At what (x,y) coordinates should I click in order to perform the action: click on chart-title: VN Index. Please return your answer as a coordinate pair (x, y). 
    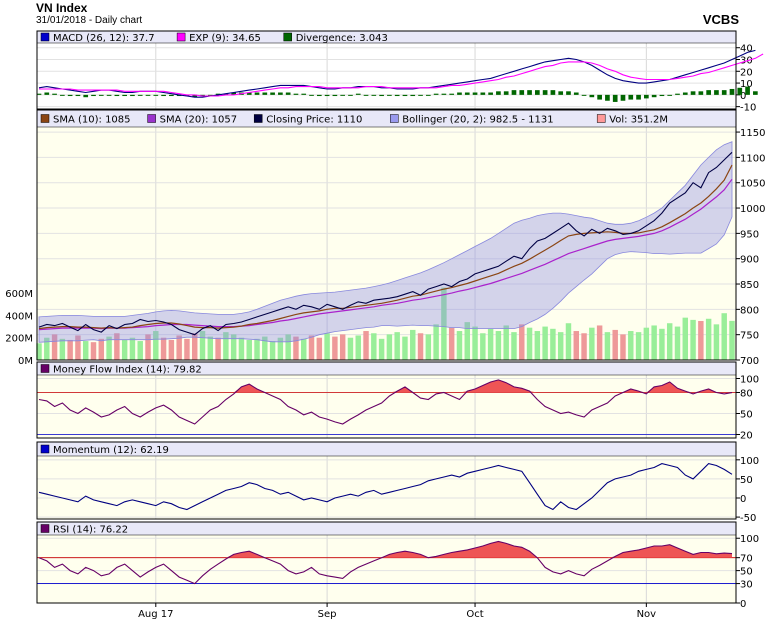
    Looking at the image, I should click on (62, 8).